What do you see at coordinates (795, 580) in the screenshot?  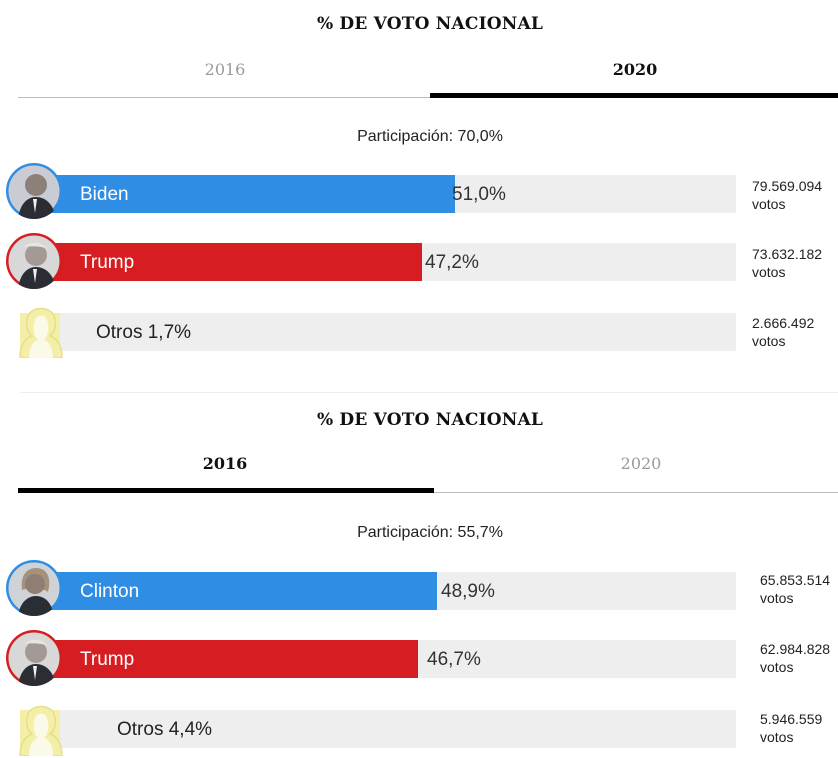 I see `votes-number: 65.853.514` at bounding box center [795, 580].